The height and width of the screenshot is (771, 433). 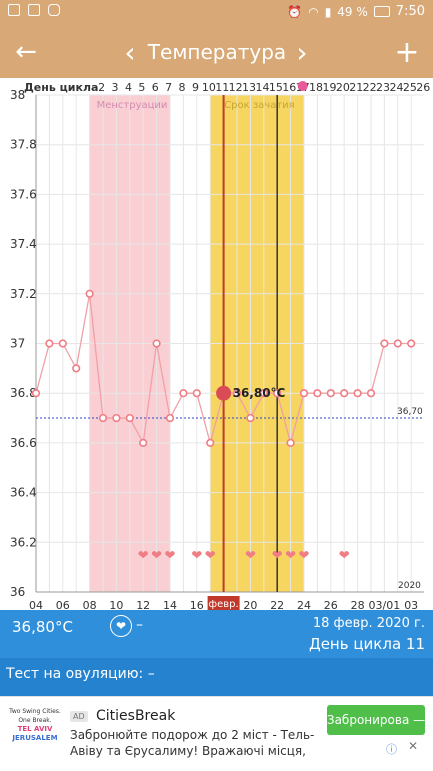 What do you see at coordinates (224, 604) in the screenshot?
I see `month-tag: февр.` at bounding box center [224, 604].